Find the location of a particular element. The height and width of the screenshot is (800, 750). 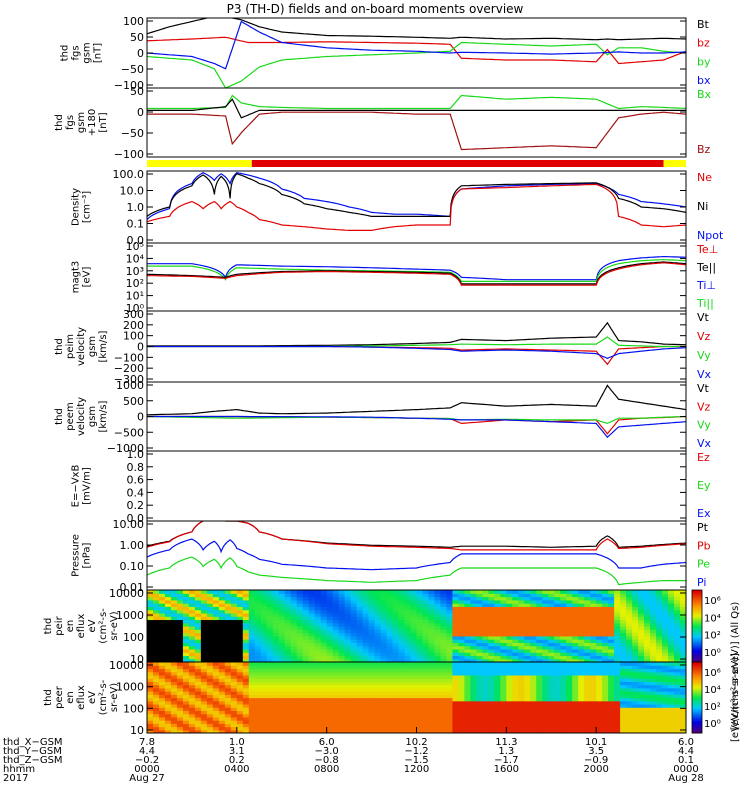

y-tick-label: −50 is located at coordinates (132, 133).